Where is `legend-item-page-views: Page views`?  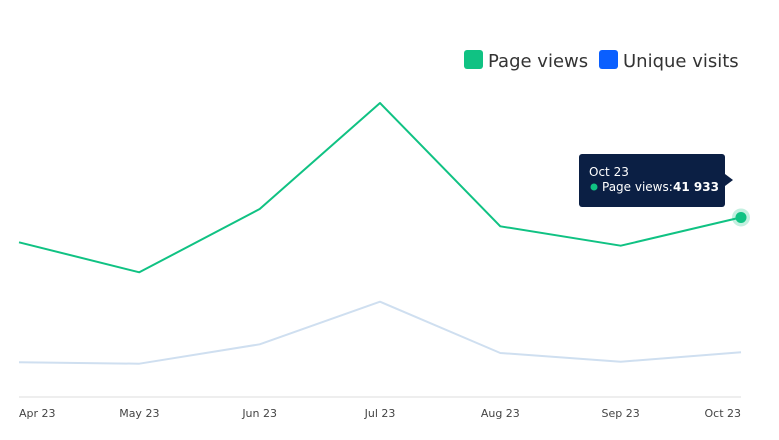 legend-item-page-views: Page views is located at coordinates (526, 61).